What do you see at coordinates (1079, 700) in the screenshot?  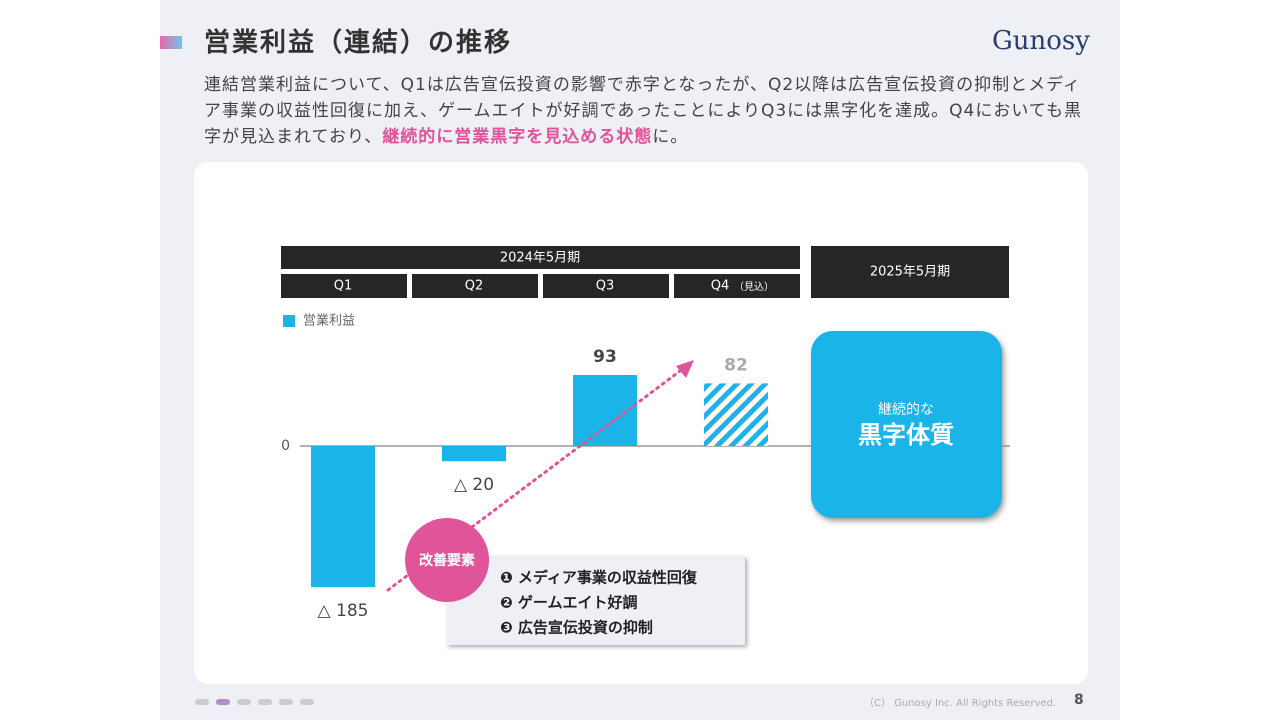 I see `page-number: 8` at bounding box center [1079, 700].